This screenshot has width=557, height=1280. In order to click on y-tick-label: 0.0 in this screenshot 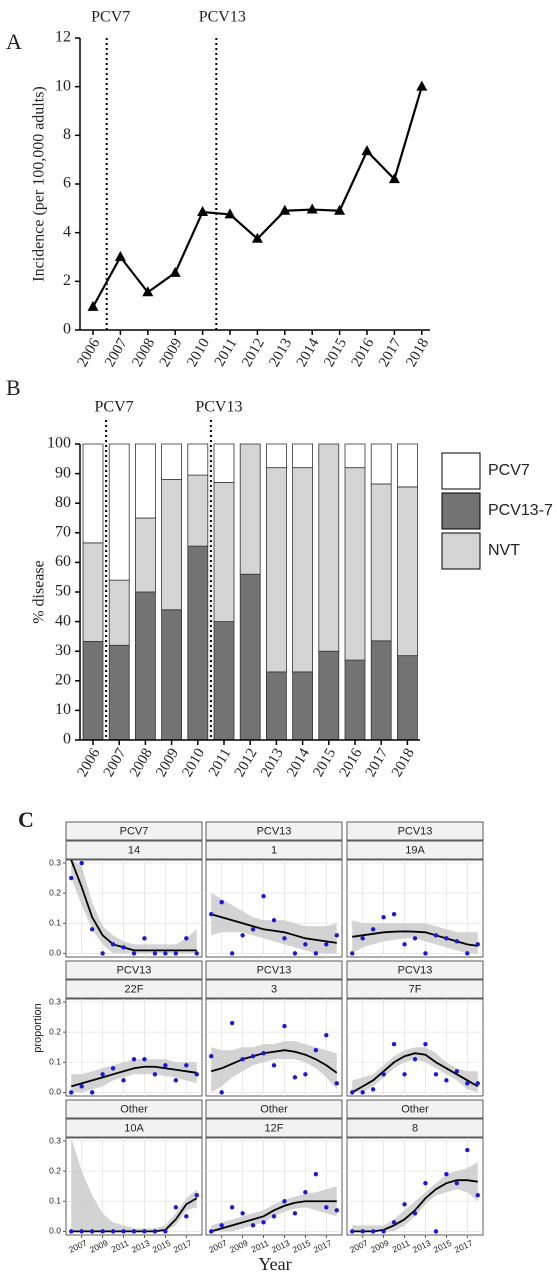, I will do `click(55, 1231)`.